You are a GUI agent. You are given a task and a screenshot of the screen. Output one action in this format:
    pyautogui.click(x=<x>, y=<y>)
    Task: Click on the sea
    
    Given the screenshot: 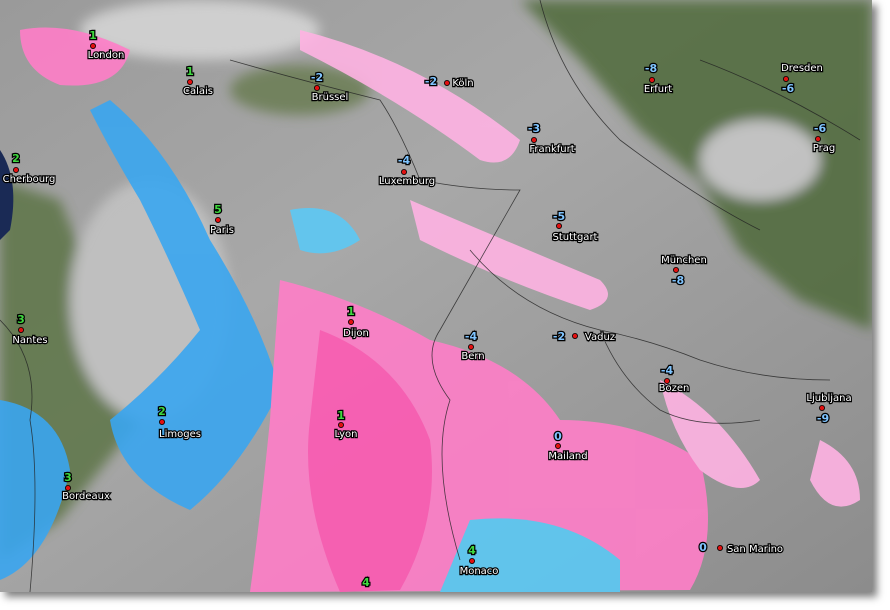 What is the action you would take?
    pyautogui.click(x=7, y=195)
    